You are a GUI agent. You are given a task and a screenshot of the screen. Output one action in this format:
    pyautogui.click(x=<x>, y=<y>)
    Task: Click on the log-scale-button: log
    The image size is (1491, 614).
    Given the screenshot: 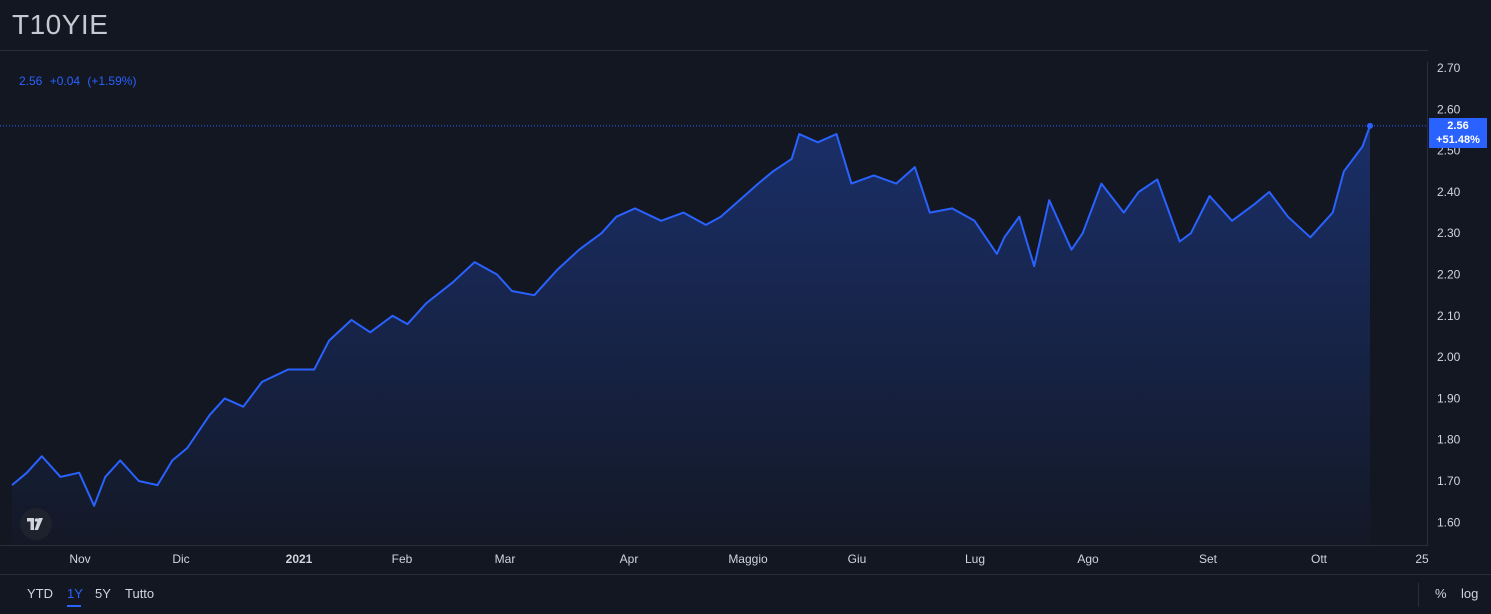 What is the action you would take?
    pyautogui.click(x=1470, y=593)
    